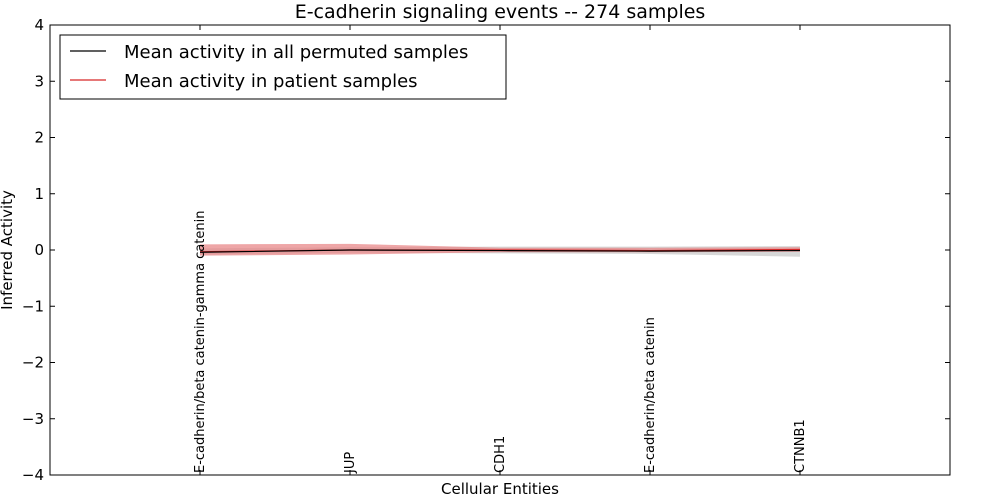 Image resolution: width=1000 pixels, height=500 pixels. What do you see at coordinates (500, 454) in the screenshot?
I see `category-label: CDH1` at bounding box center [500, 454].